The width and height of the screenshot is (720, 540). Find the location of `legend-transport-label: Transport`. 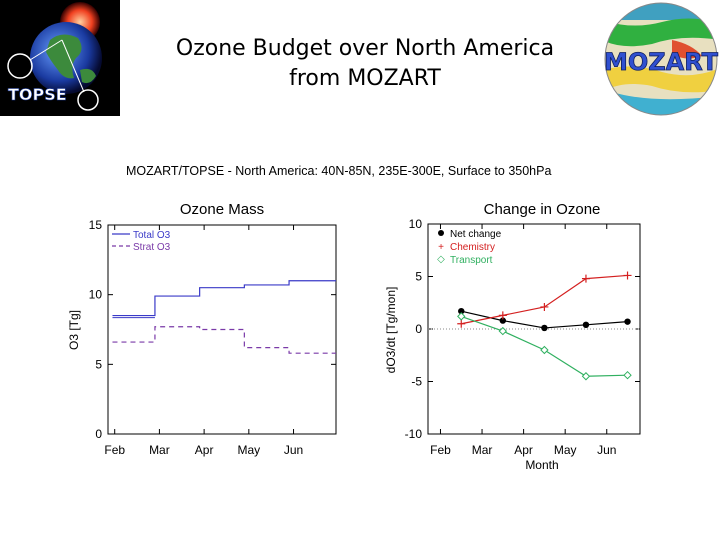

legend-transport-label: Transport is located at coordinates (471, 260).